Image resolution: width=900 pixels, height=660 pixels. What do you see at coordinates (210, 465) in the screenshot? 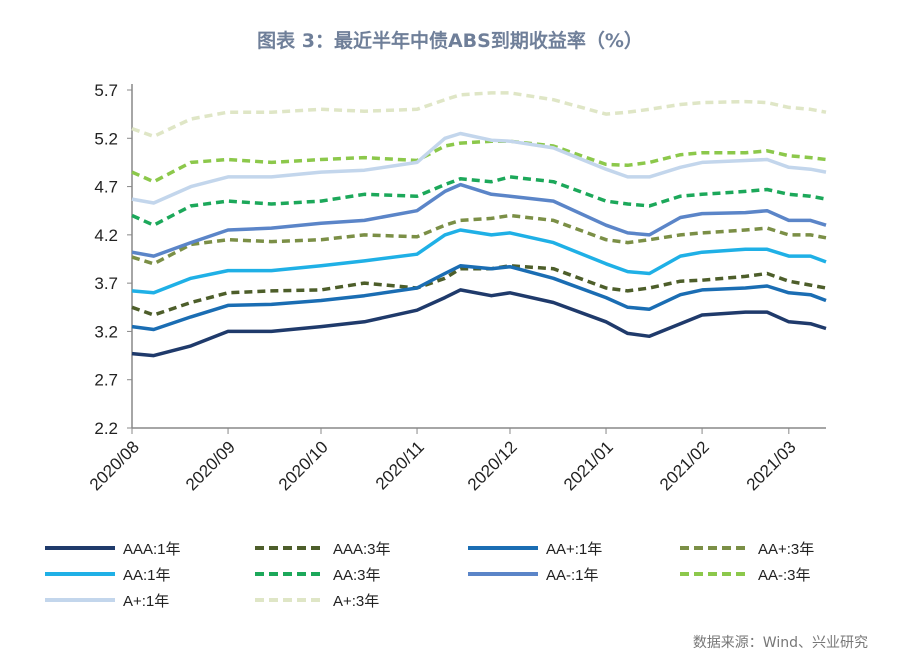
I see `x-tick-label: 2020/09` at bounding box center [210, 465].